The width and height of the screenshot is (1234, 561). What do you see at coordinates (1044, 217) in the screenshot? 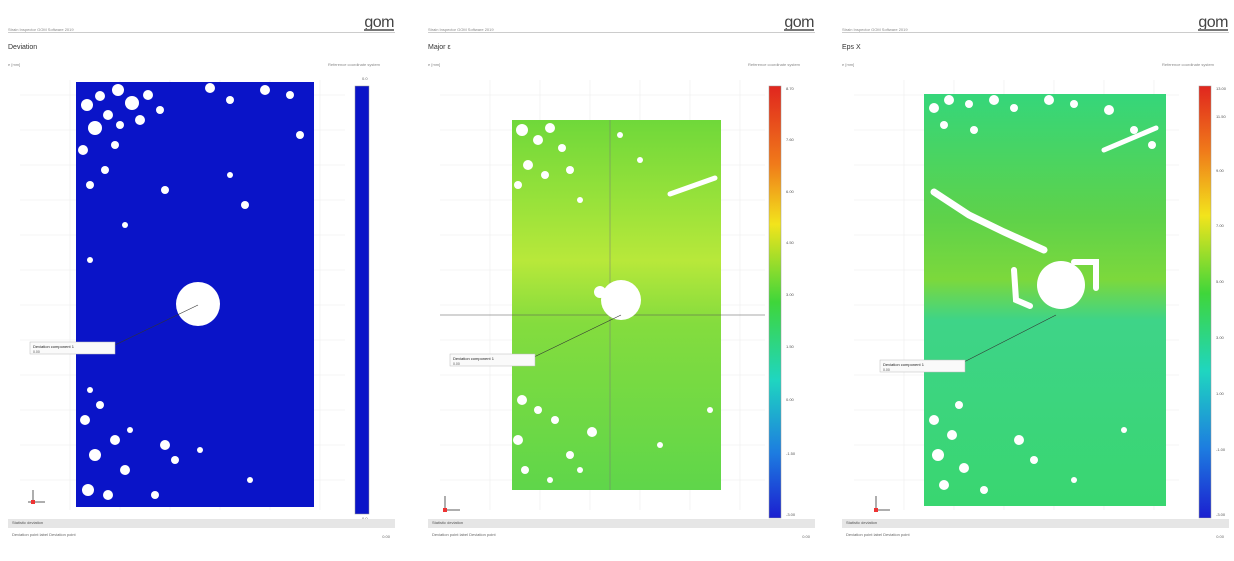
I see `missing-data-streaks` at bounding box center [1044, 217].